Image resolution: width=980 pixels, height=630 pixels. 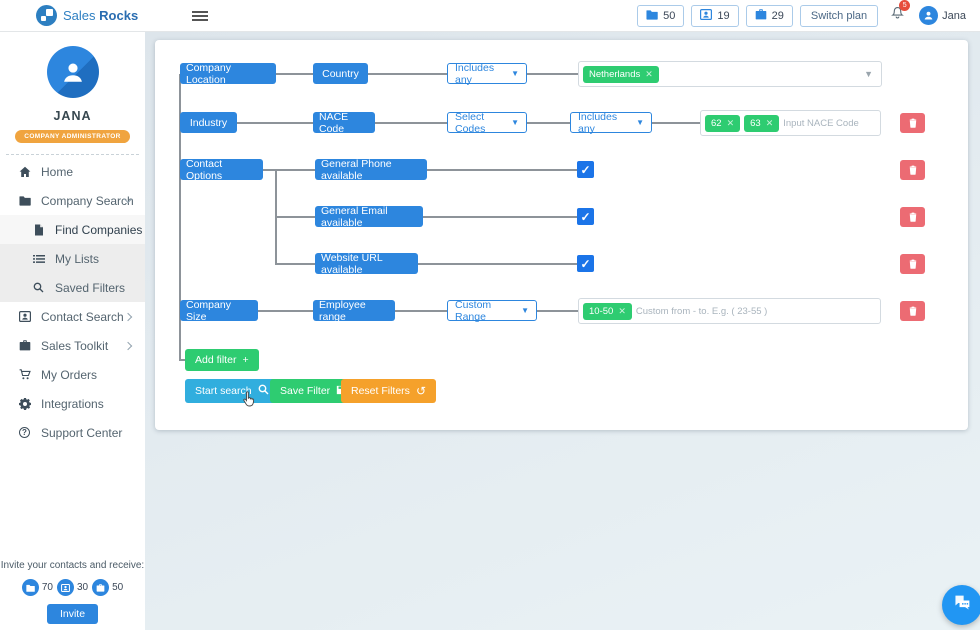 I want to click on sidebar-item-support-center: ? Support Center, so click(x=72, y=432).